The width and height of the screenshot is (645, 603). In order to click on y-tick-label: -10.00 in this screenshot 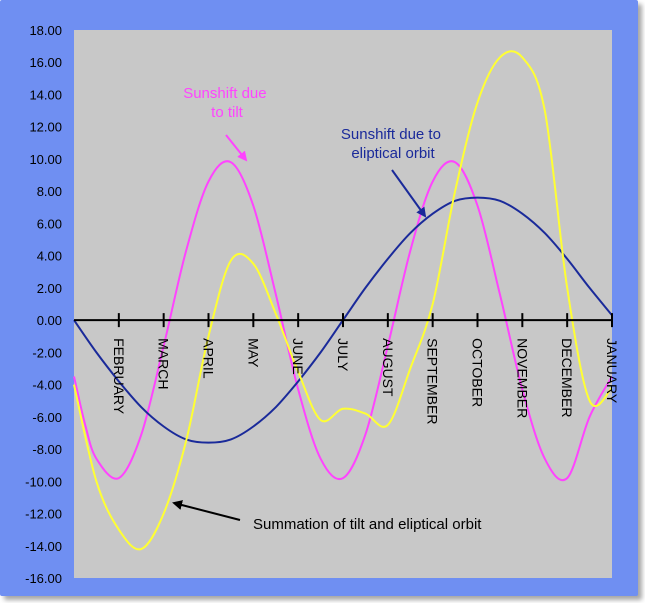, I will do `click(43, 481)`.